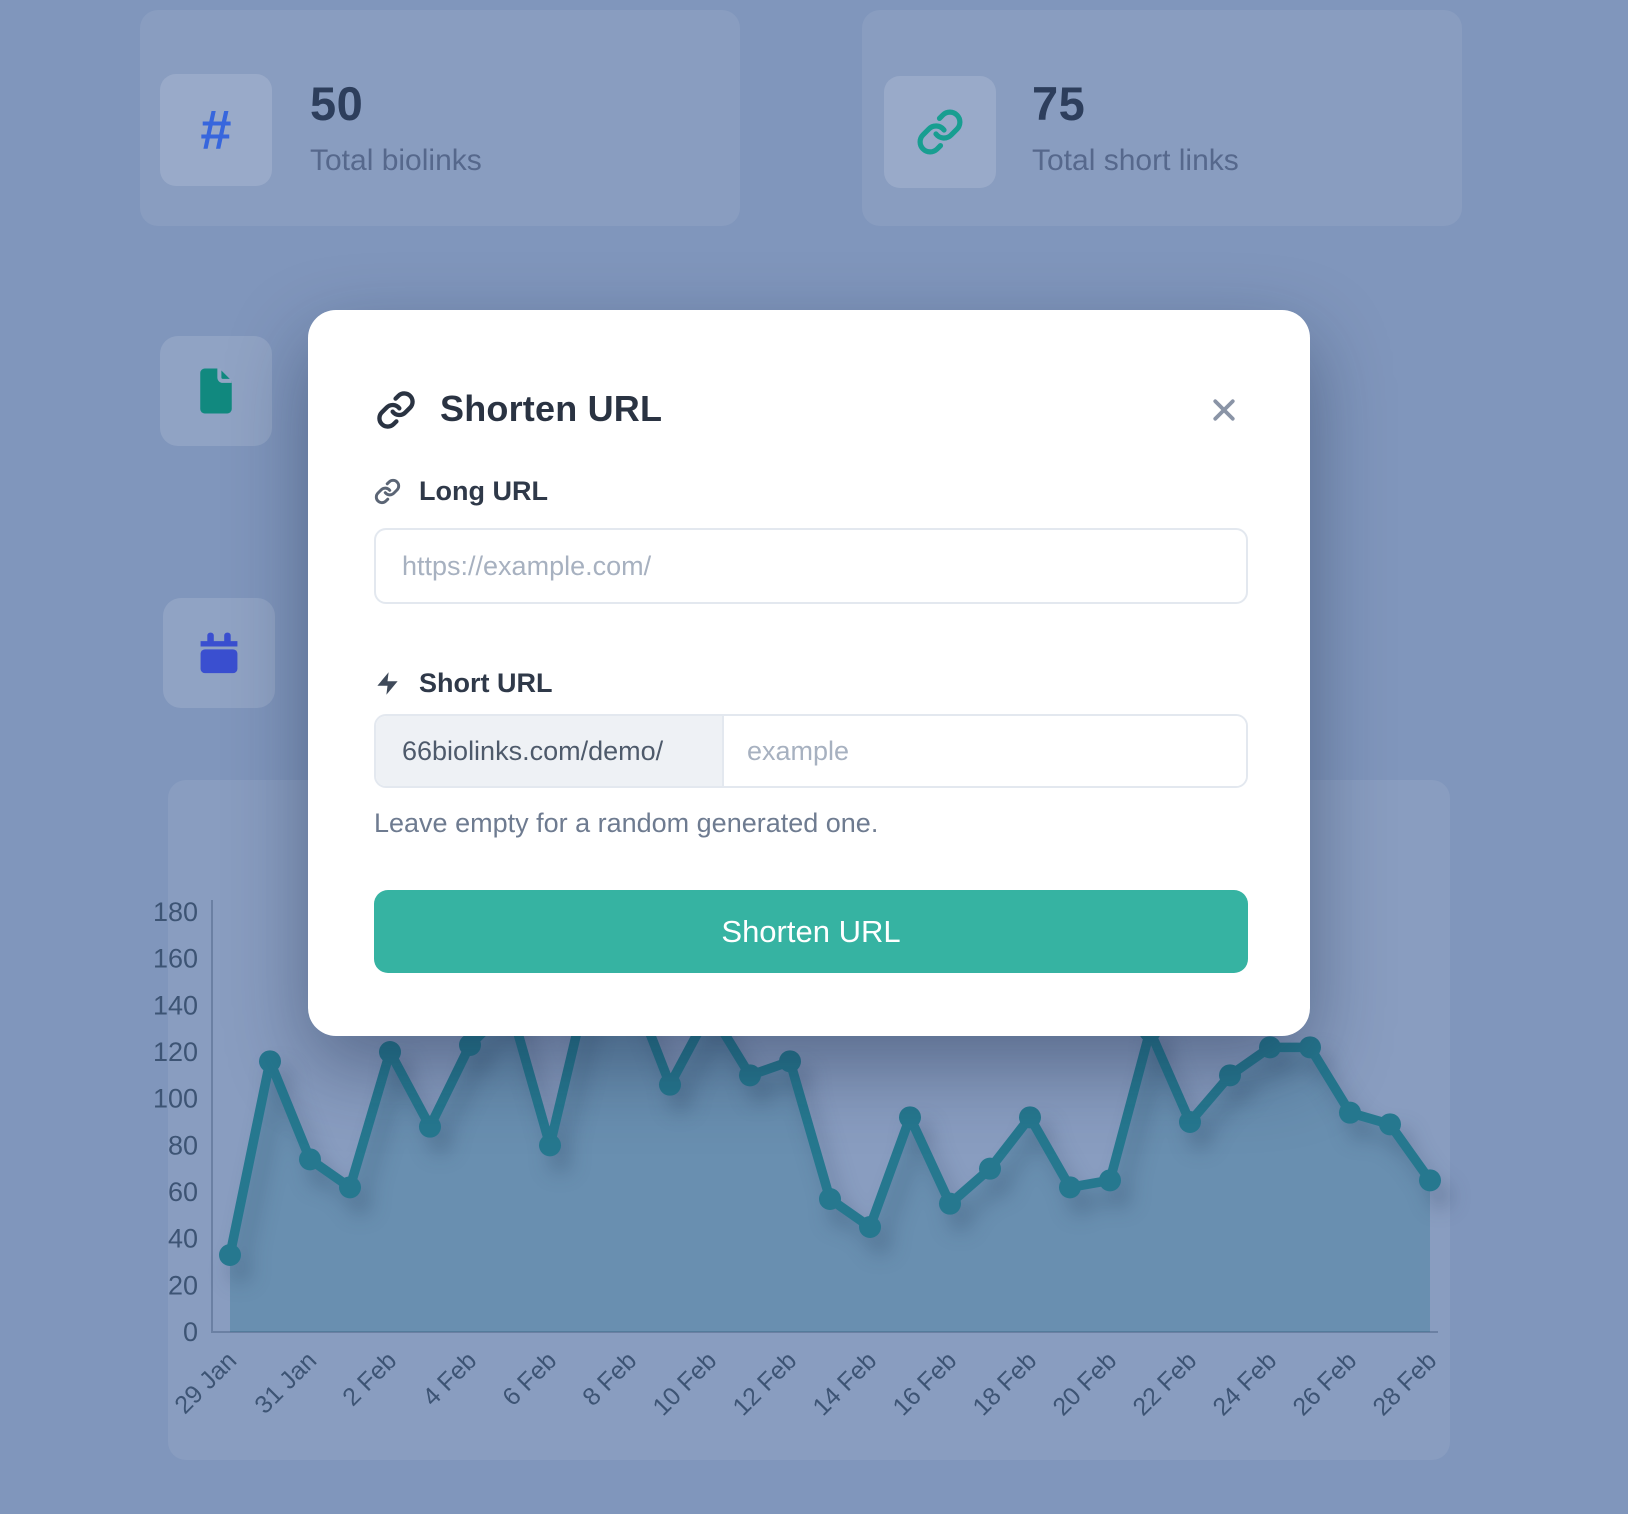 This screenshot has height=1514, width=1628. What do you see at coordinates (626, 823) in the screenshot?
I see `short-url-helper-text: Leave empty for a random generated one.` at bounding box center [626, 823].